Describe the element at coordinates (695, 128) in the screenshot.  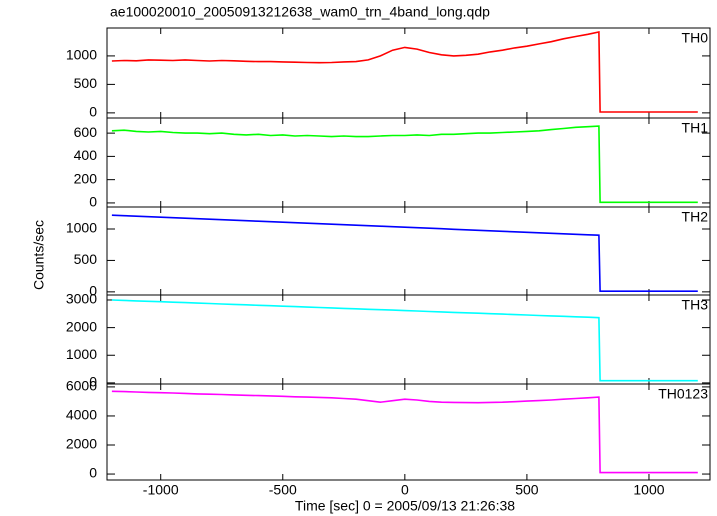
I see `panel-label: TH1` at that location.